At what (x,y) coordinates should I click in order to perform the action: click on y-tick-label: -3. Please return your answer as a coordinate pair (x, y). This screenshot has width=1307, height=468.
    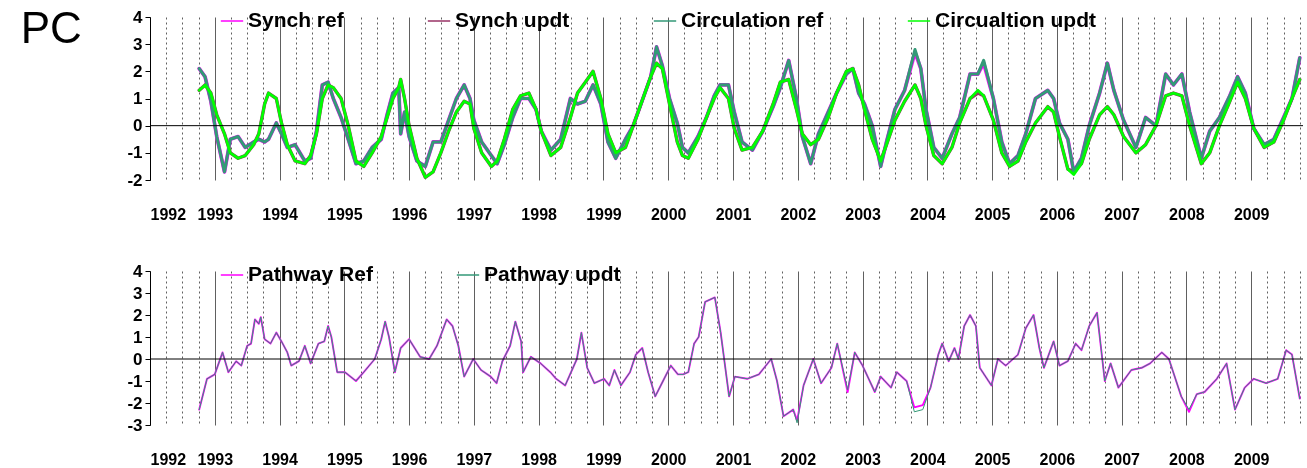
    Looking at the image, I should click on (135, 425).